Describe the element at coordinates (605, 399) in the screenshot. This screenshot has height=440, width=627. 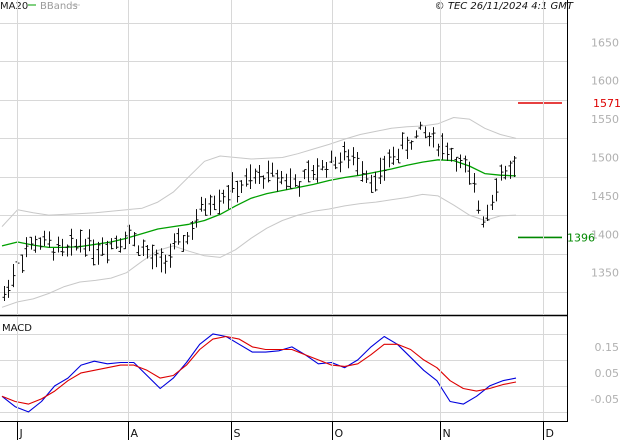
I see `macd-y-tick-label: -0.05` at that location.